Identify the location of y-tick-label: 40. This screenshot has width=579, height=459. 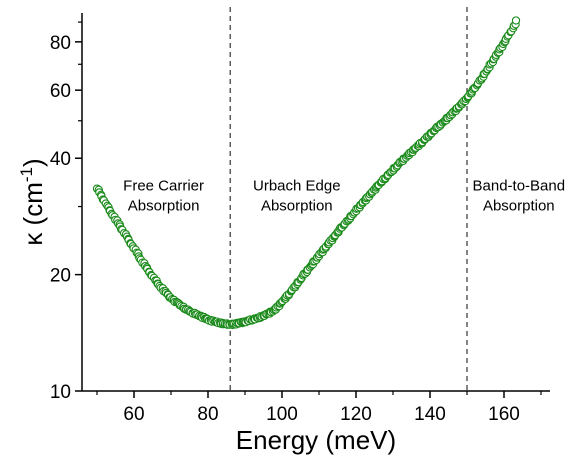
(60, 159).